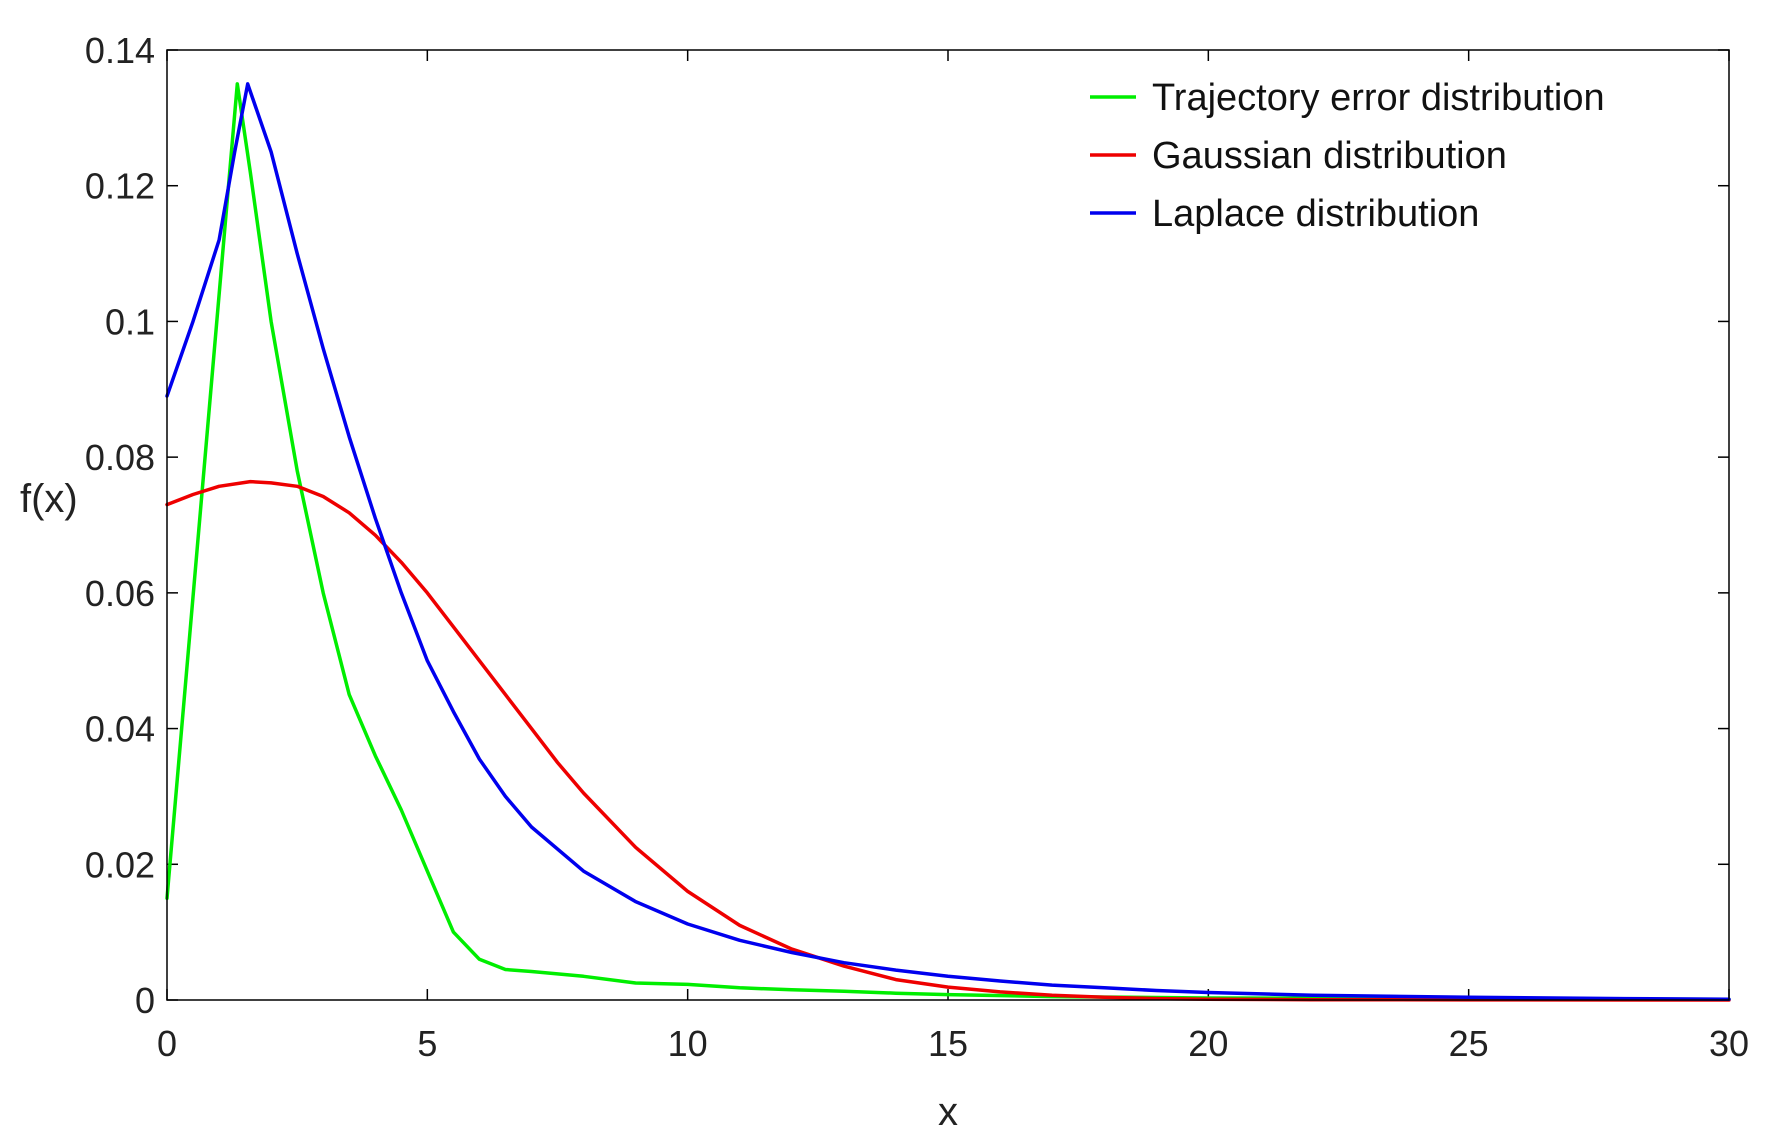 This screenshot has width=1769, height=1145. I want to click on x-tick-labels: 0 5 10 15 20 25 30, so click(953, 1043).